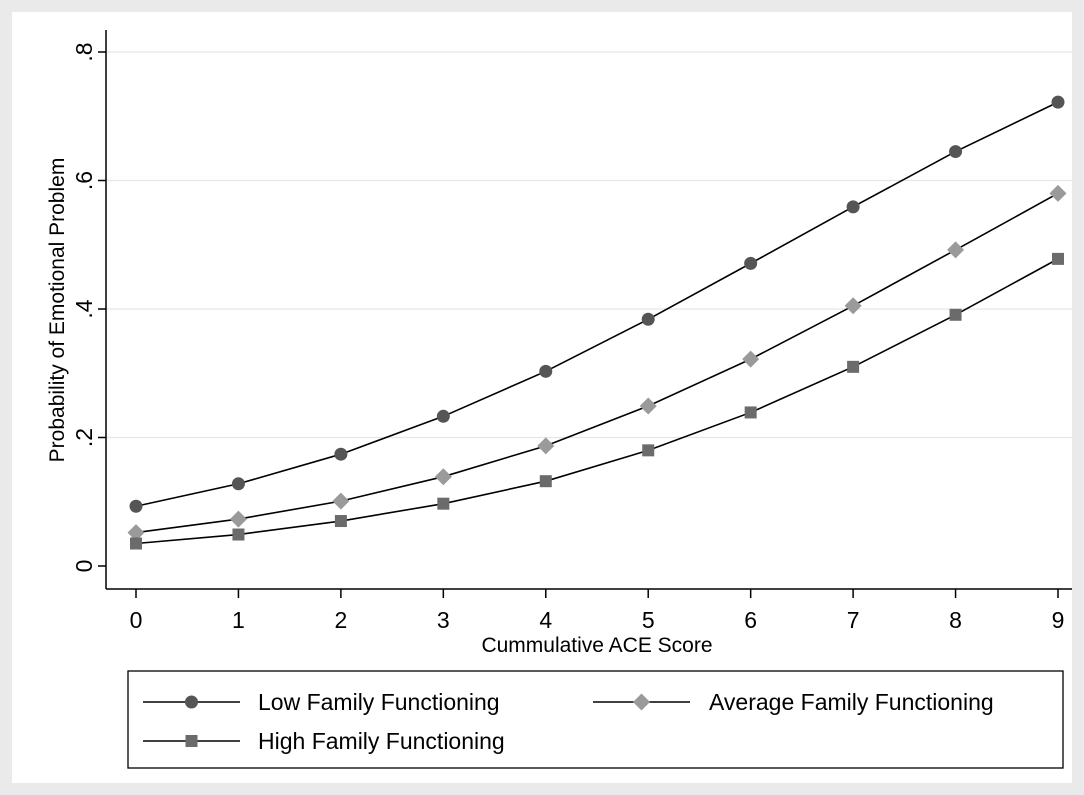 This screenshot has height=795, width=1084. I want to click on x-tick-label: 5, so click(648, 620).